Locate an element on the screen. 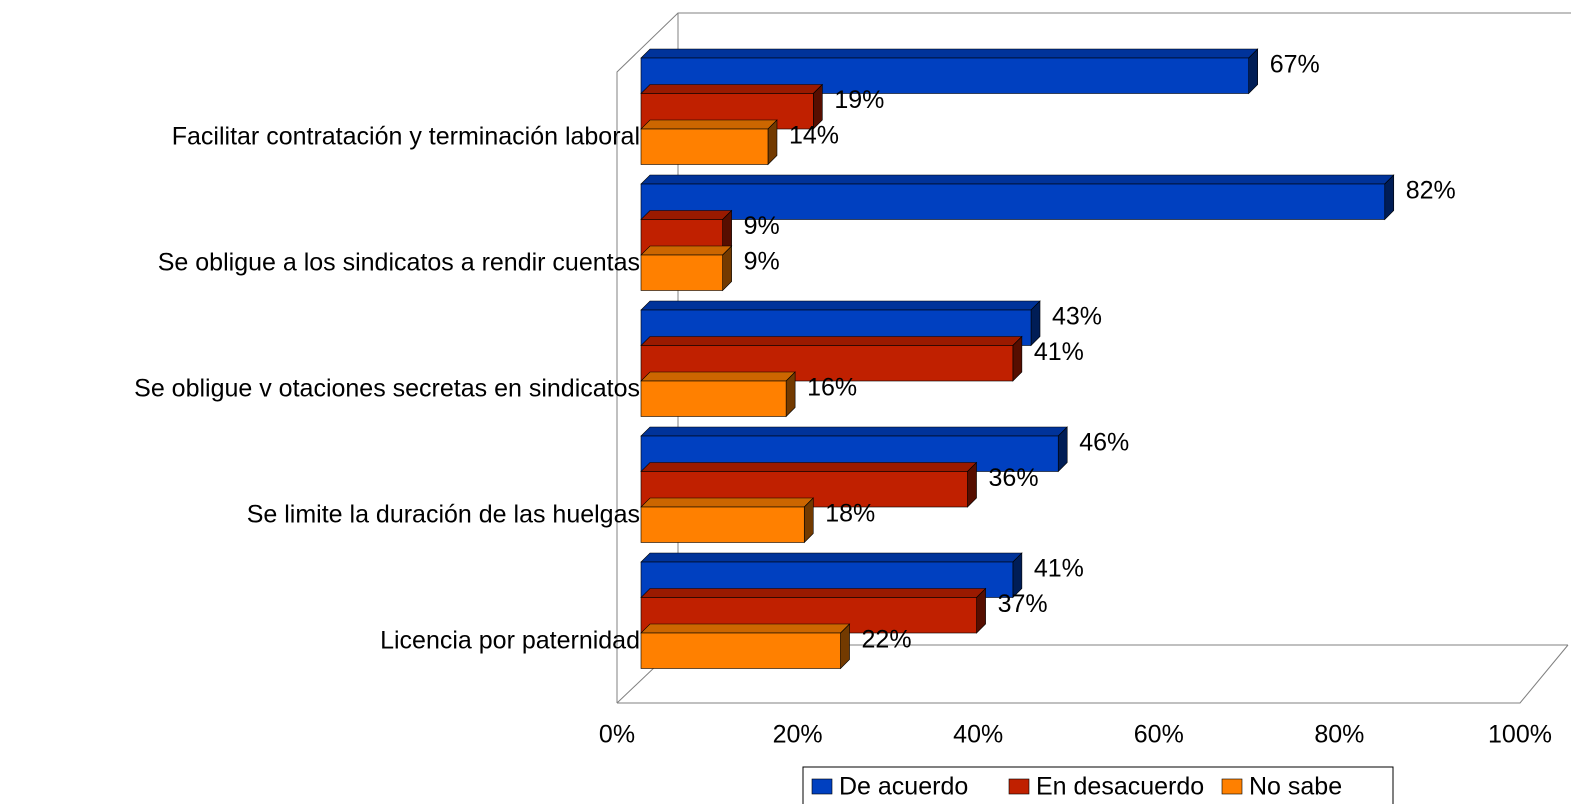  legend-label: No sabe is located at coordinates (1295, 787).